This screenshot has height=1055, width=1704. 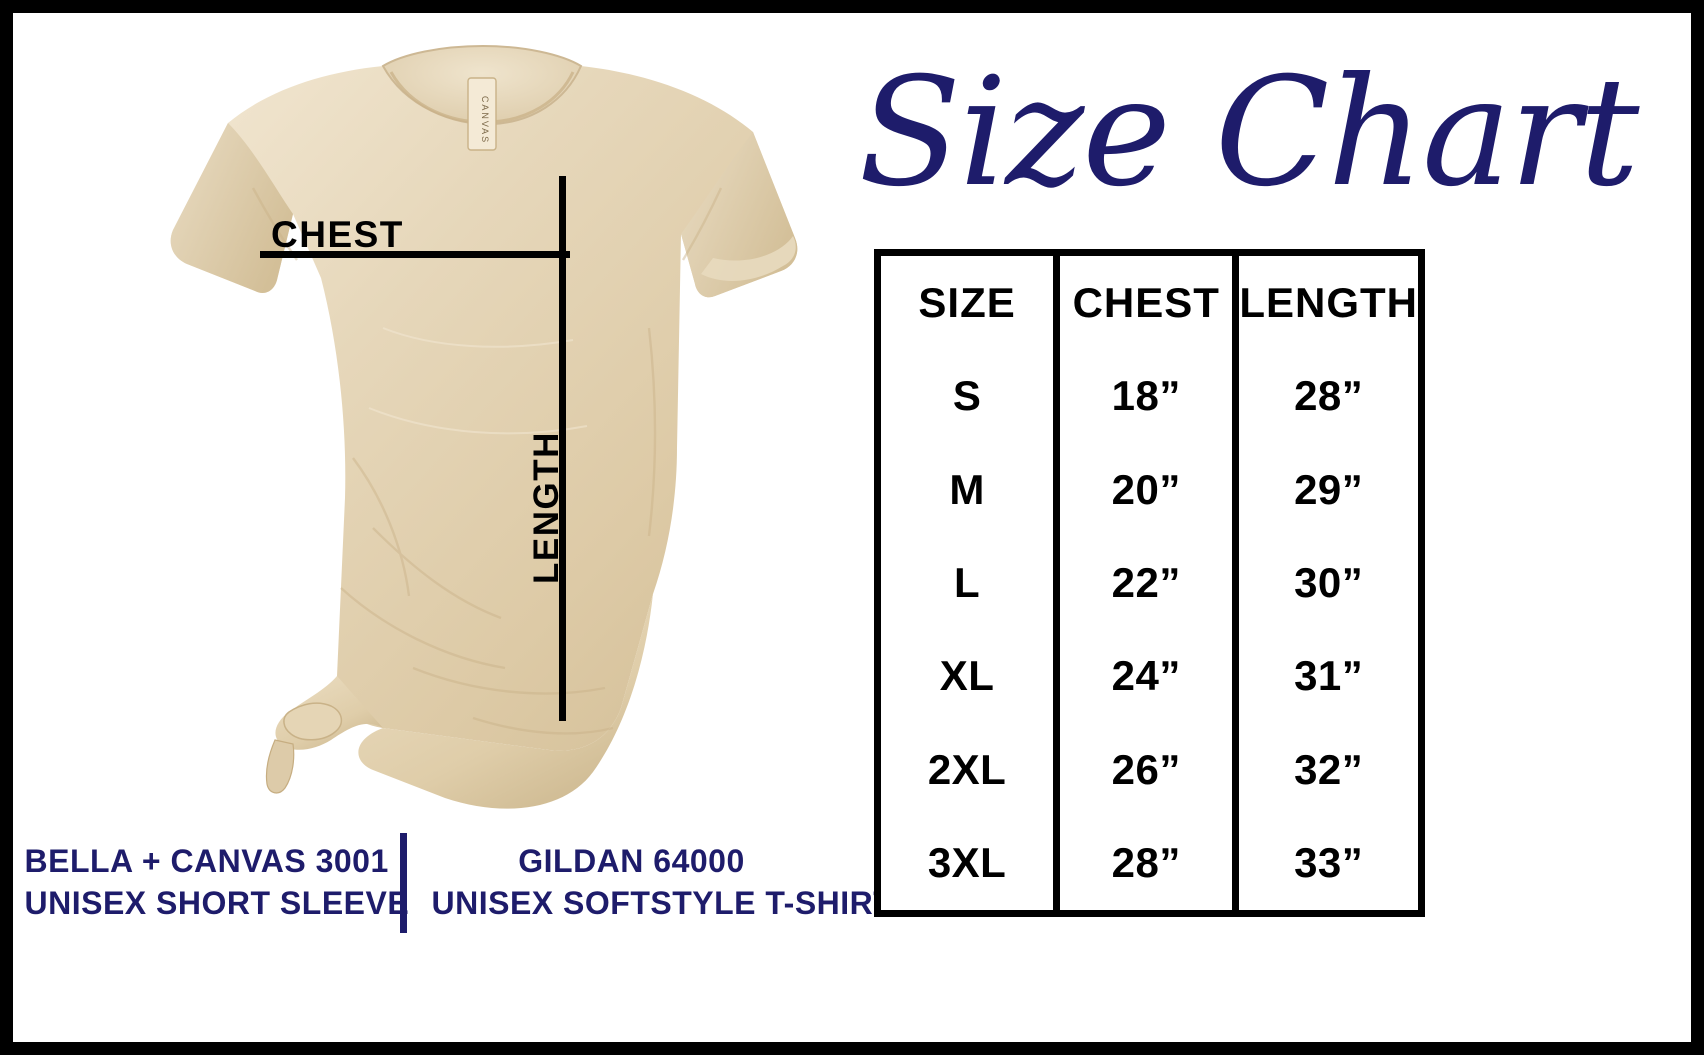 I want to click on brand-divider, so click(x=403, y=883).